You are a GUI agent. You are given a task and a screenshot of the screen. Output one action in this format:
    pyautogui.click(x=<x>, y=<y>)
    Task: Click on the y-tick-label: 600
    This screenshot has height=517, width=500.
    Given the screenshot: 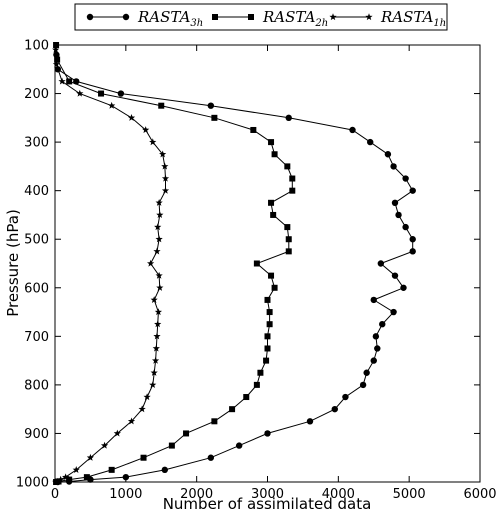 What is the action you would take?
    pyautogui.click(x=36, y=288)
    